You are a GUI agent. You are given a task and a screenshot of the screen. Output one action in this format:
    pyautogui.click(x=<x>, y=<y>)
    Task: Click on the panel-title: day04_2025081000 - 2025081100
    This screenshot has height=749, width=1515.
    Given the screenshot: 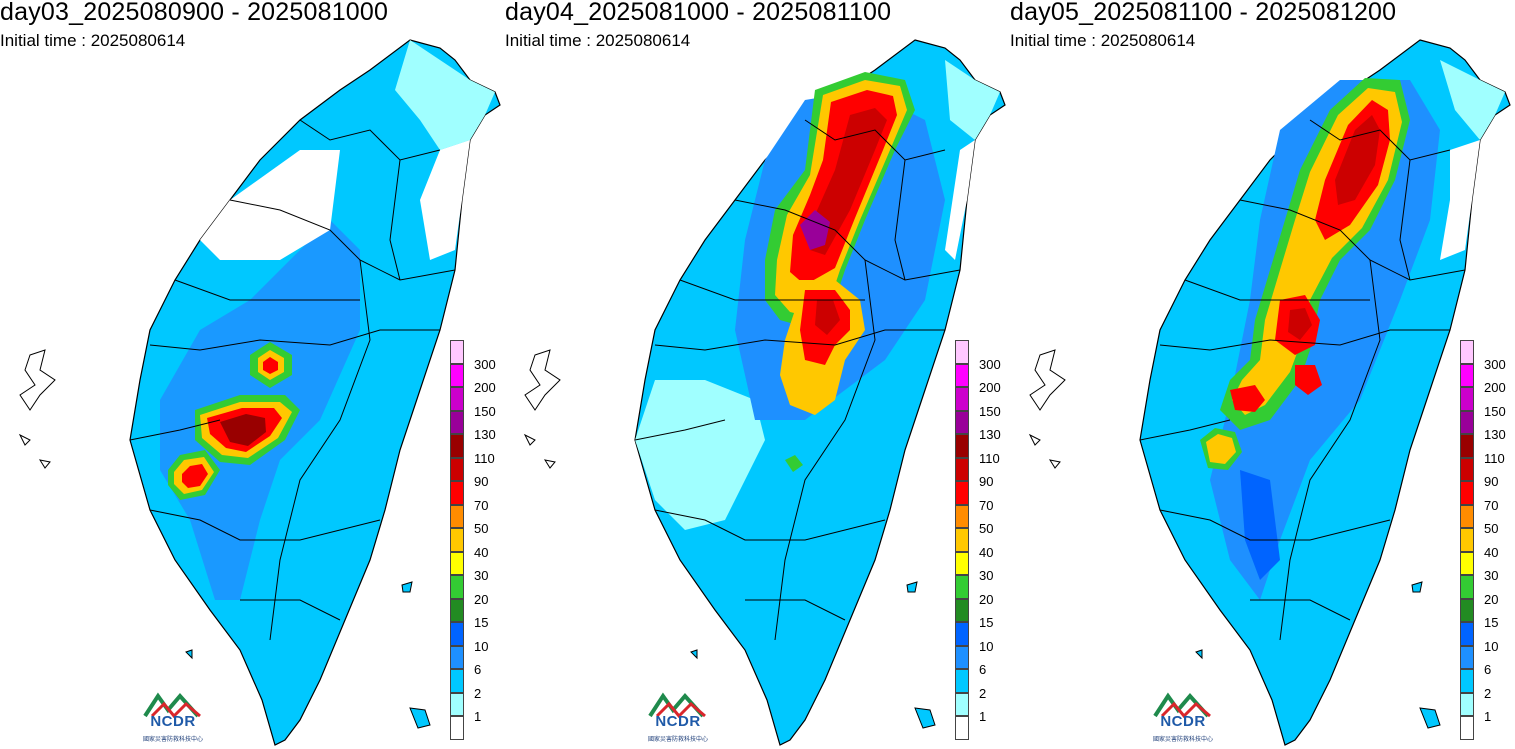 What is the action you would take?
    pyautogui.click(x=698, y=13)
    